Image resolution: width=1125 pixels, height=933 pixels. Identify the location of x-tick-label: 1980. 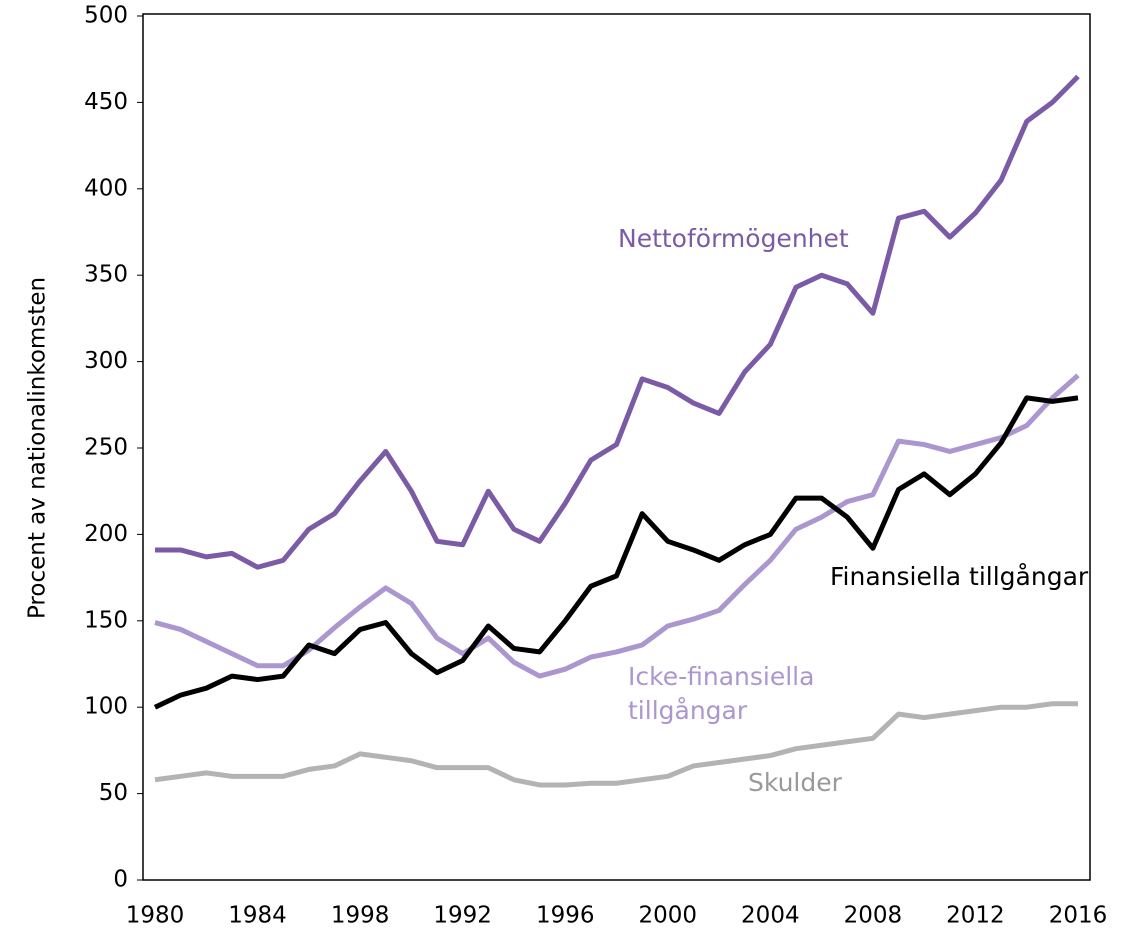
(155, 916).